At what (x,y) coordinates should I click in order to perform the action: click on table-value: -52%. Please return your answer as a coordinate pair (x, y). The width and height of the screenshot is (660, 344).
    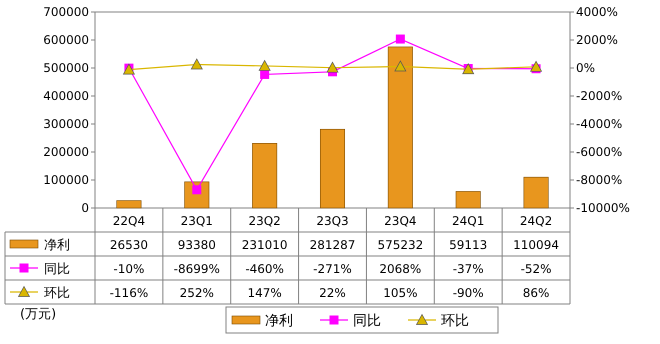
    Looking at the image, I should click on (536, 269).